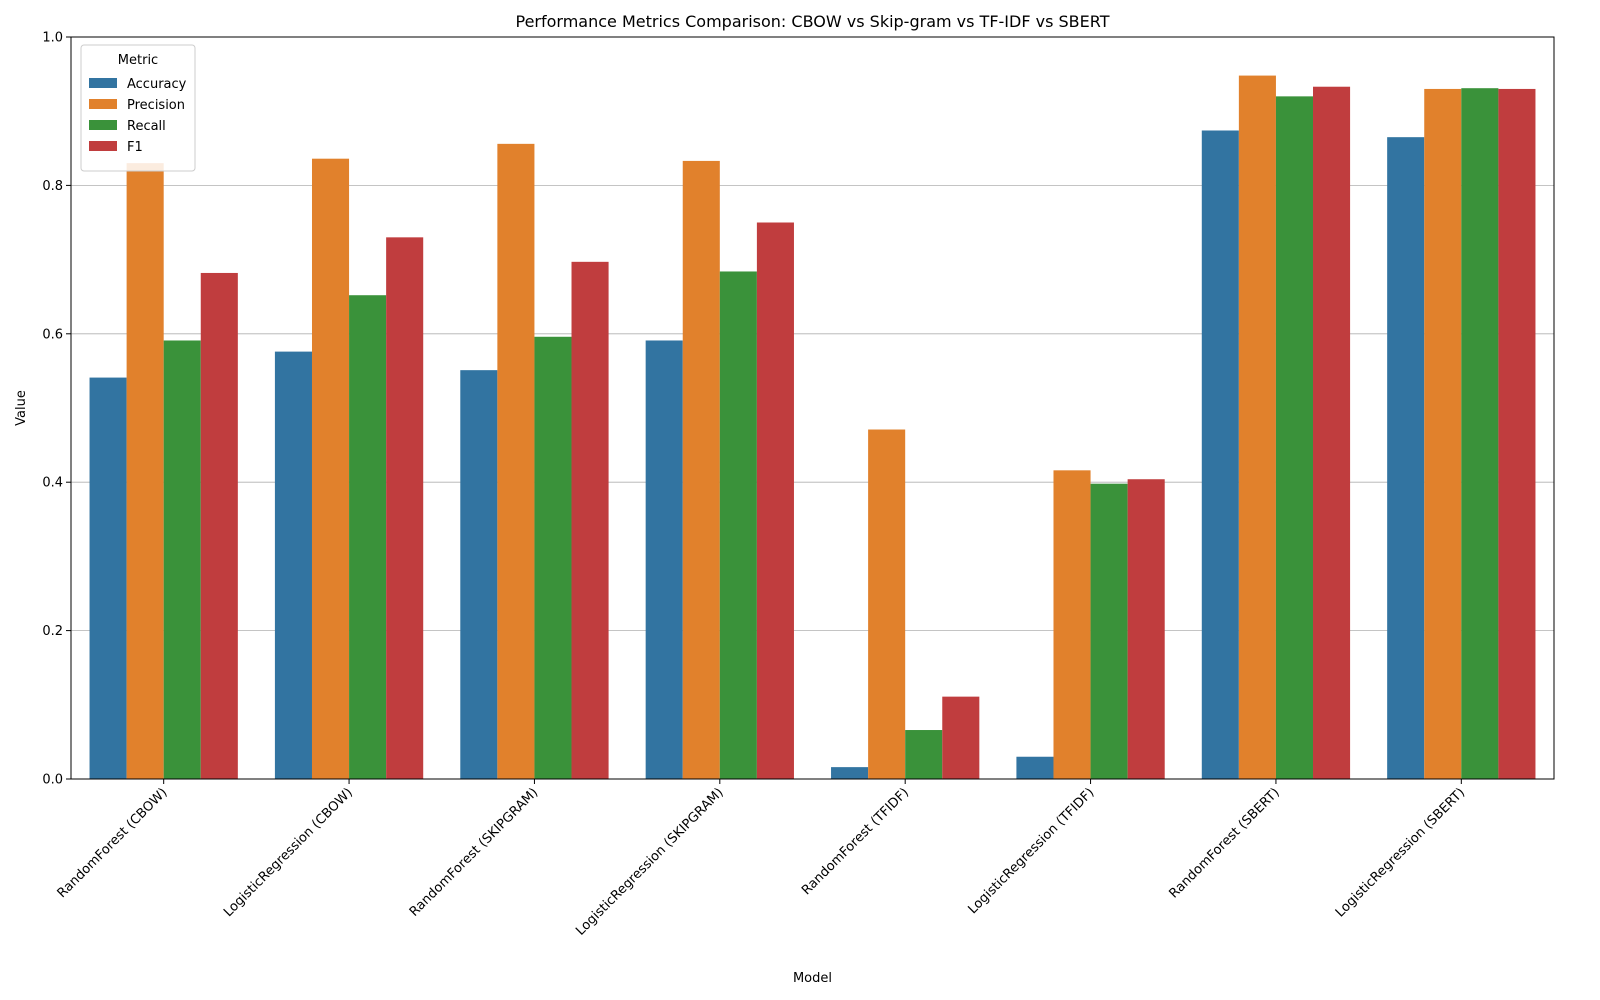 Image resolution: width=1600 pixels, height=1000 pixels. What do you see at coordinates (52, 780) in the screenshot?
I see `y-tick-label: 0.0` at bounding box center [52, 780].